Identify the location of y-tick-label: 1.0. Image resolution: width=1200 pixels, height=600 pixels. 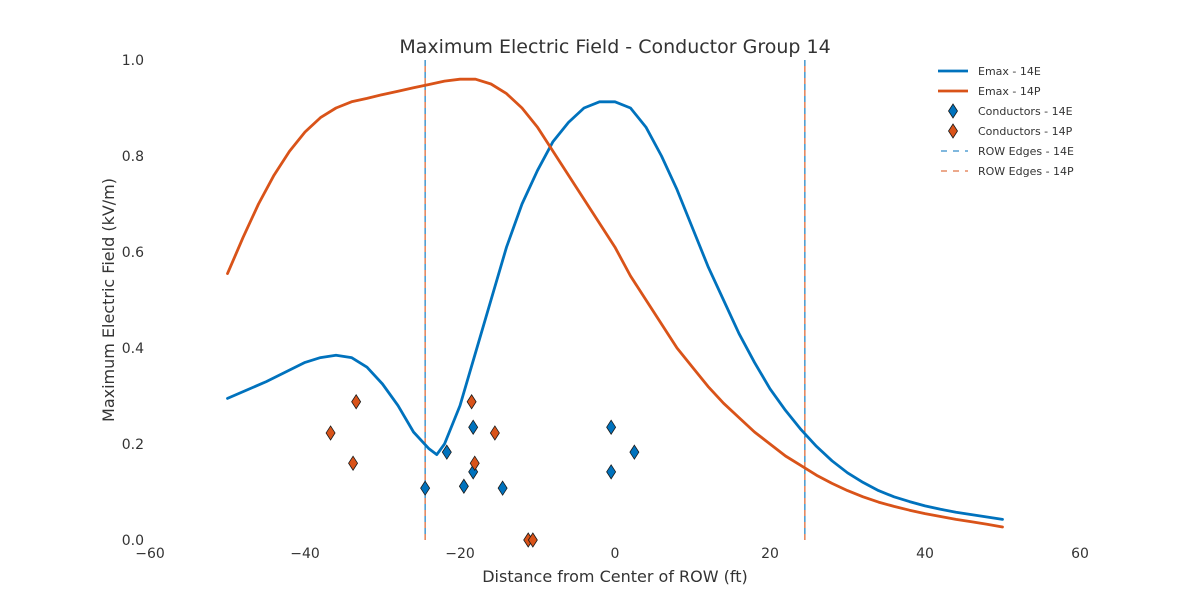
(133, 61).